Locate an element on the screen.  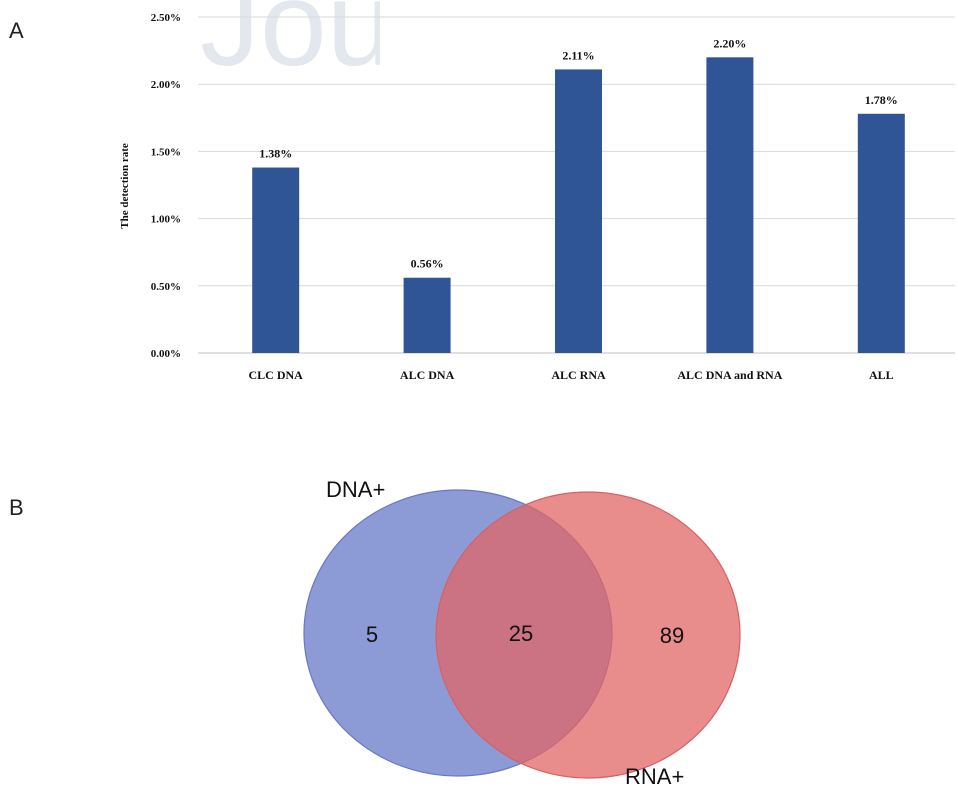
y-tick-labels: 0.00% 0.50% 1.00% 1.50% 2.00% 2.50% is located at coordinates (166, 186).